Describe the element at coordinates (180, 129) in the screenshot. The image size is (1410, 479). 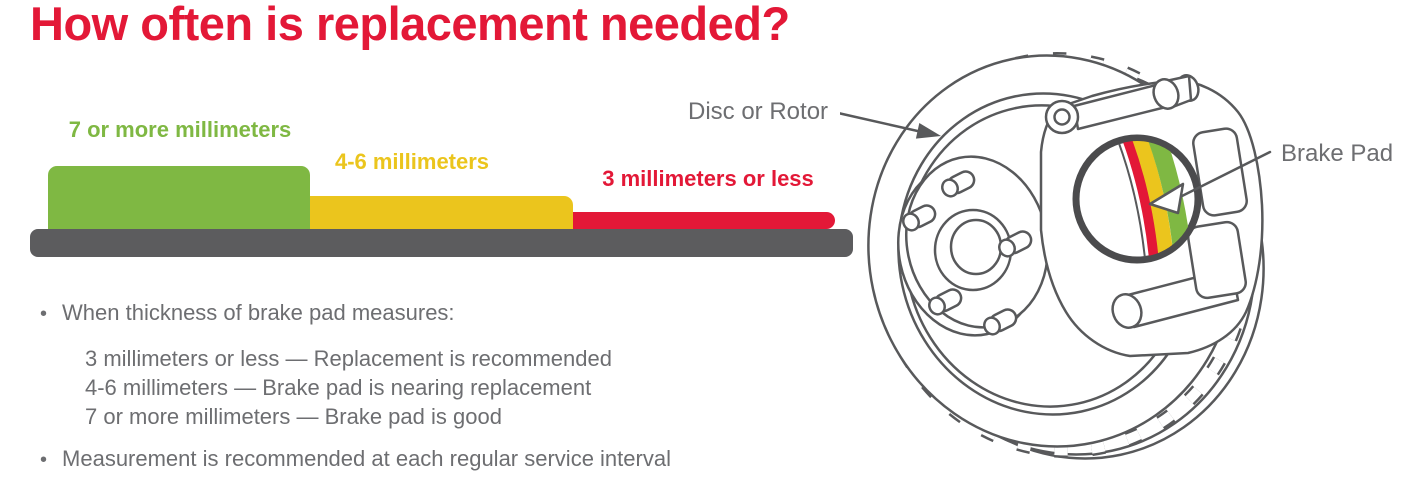
I see `segment-label-good: 7 or more millimeters` at that location.